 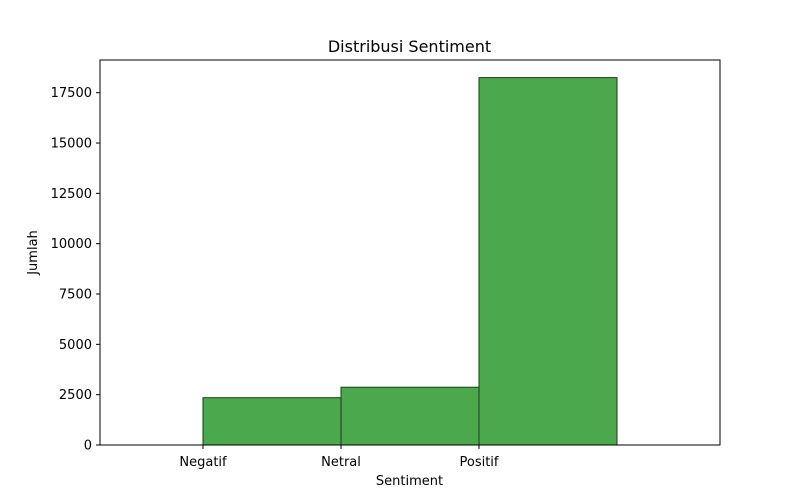 I want to click on y-tick-label: 12500, so click(x=71, y=194).